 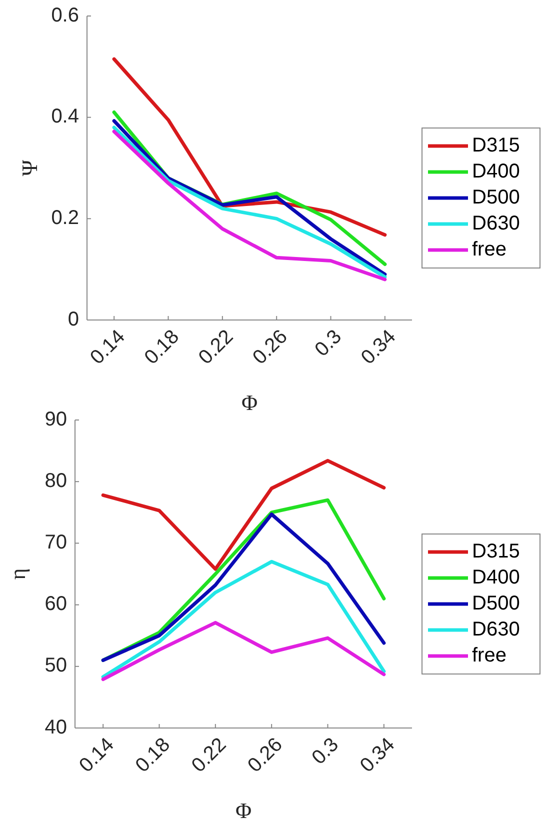 I want to click on y-tick-label: 50, so click(x=55, y=665).